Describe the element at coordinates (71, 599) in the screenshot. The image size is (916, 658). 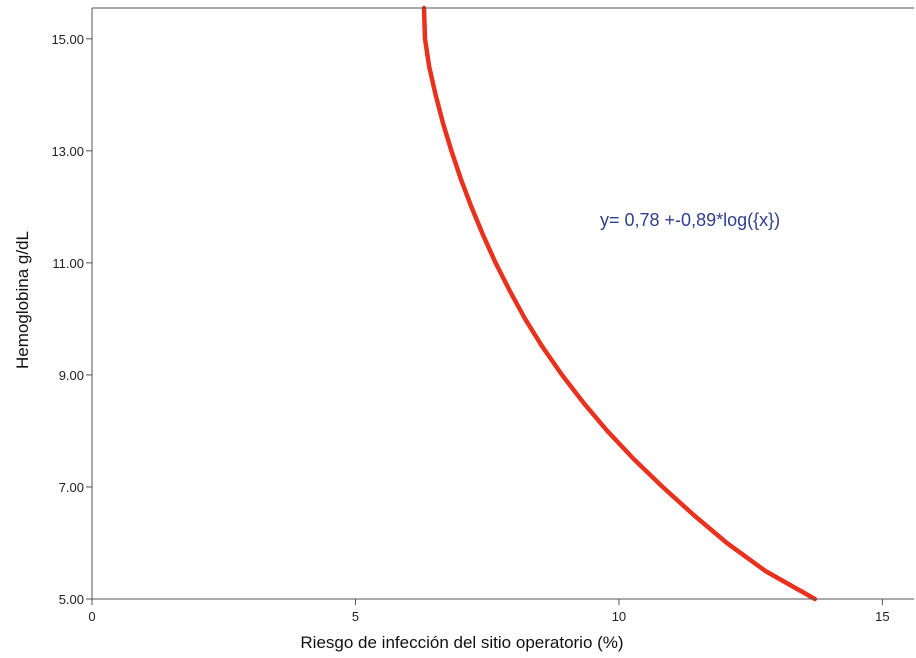
I see `y-tick-label: 5.00` at that location.